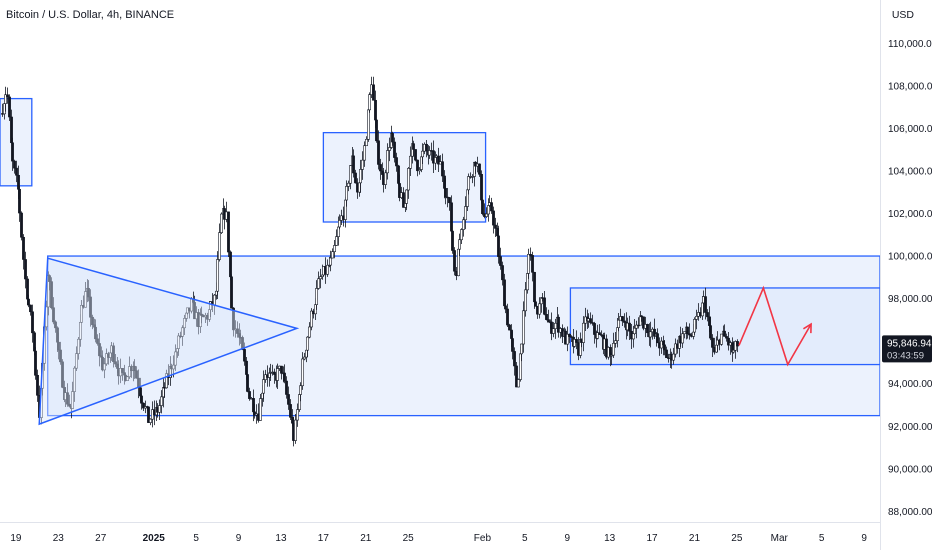  Describe the element at coordinates (438, 538) in the screenshot. I see `time-axis: 19 23 27 2025 5 9 13 17 21 25 Feb 5 9 13 17 21 25 Mar 5 9` at that location.